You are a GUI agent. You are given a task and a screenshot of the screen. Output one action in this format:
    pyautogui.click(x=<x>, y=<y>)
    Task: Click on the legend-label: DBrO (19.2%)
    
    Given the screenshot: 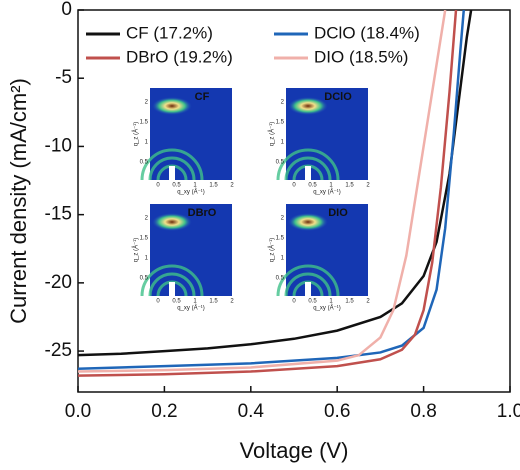 What is the action you would take?
    pyautogui.click(x=179, y=56)
    